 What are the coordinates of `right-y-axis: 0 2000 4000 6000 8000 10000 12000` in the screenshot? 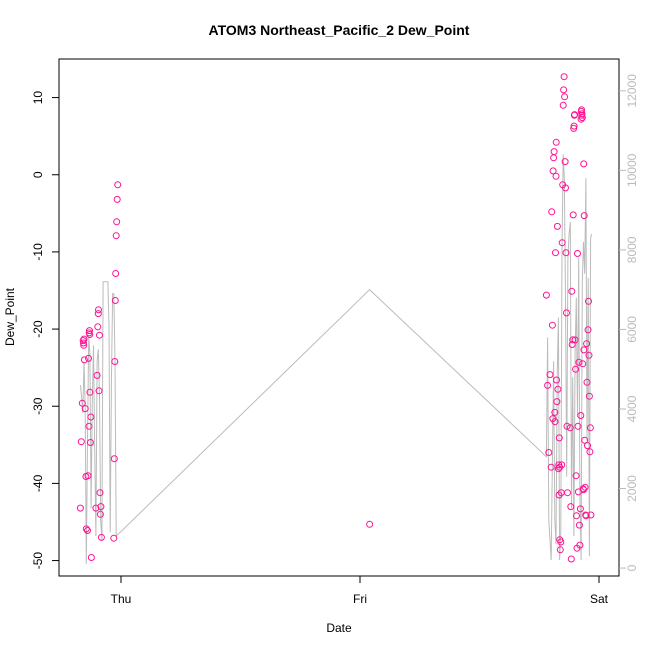 It's located at (629, 322).